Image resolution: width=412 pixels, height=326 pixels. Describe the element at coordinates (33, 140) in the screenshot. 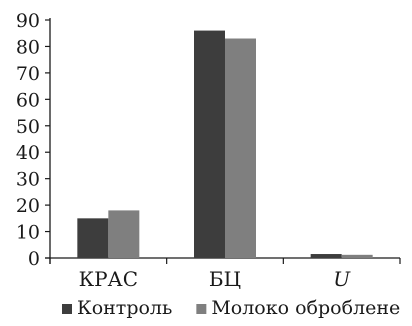

I see `y-axis: 0 10 20 30 40 50 60 70 80 90` at that location.